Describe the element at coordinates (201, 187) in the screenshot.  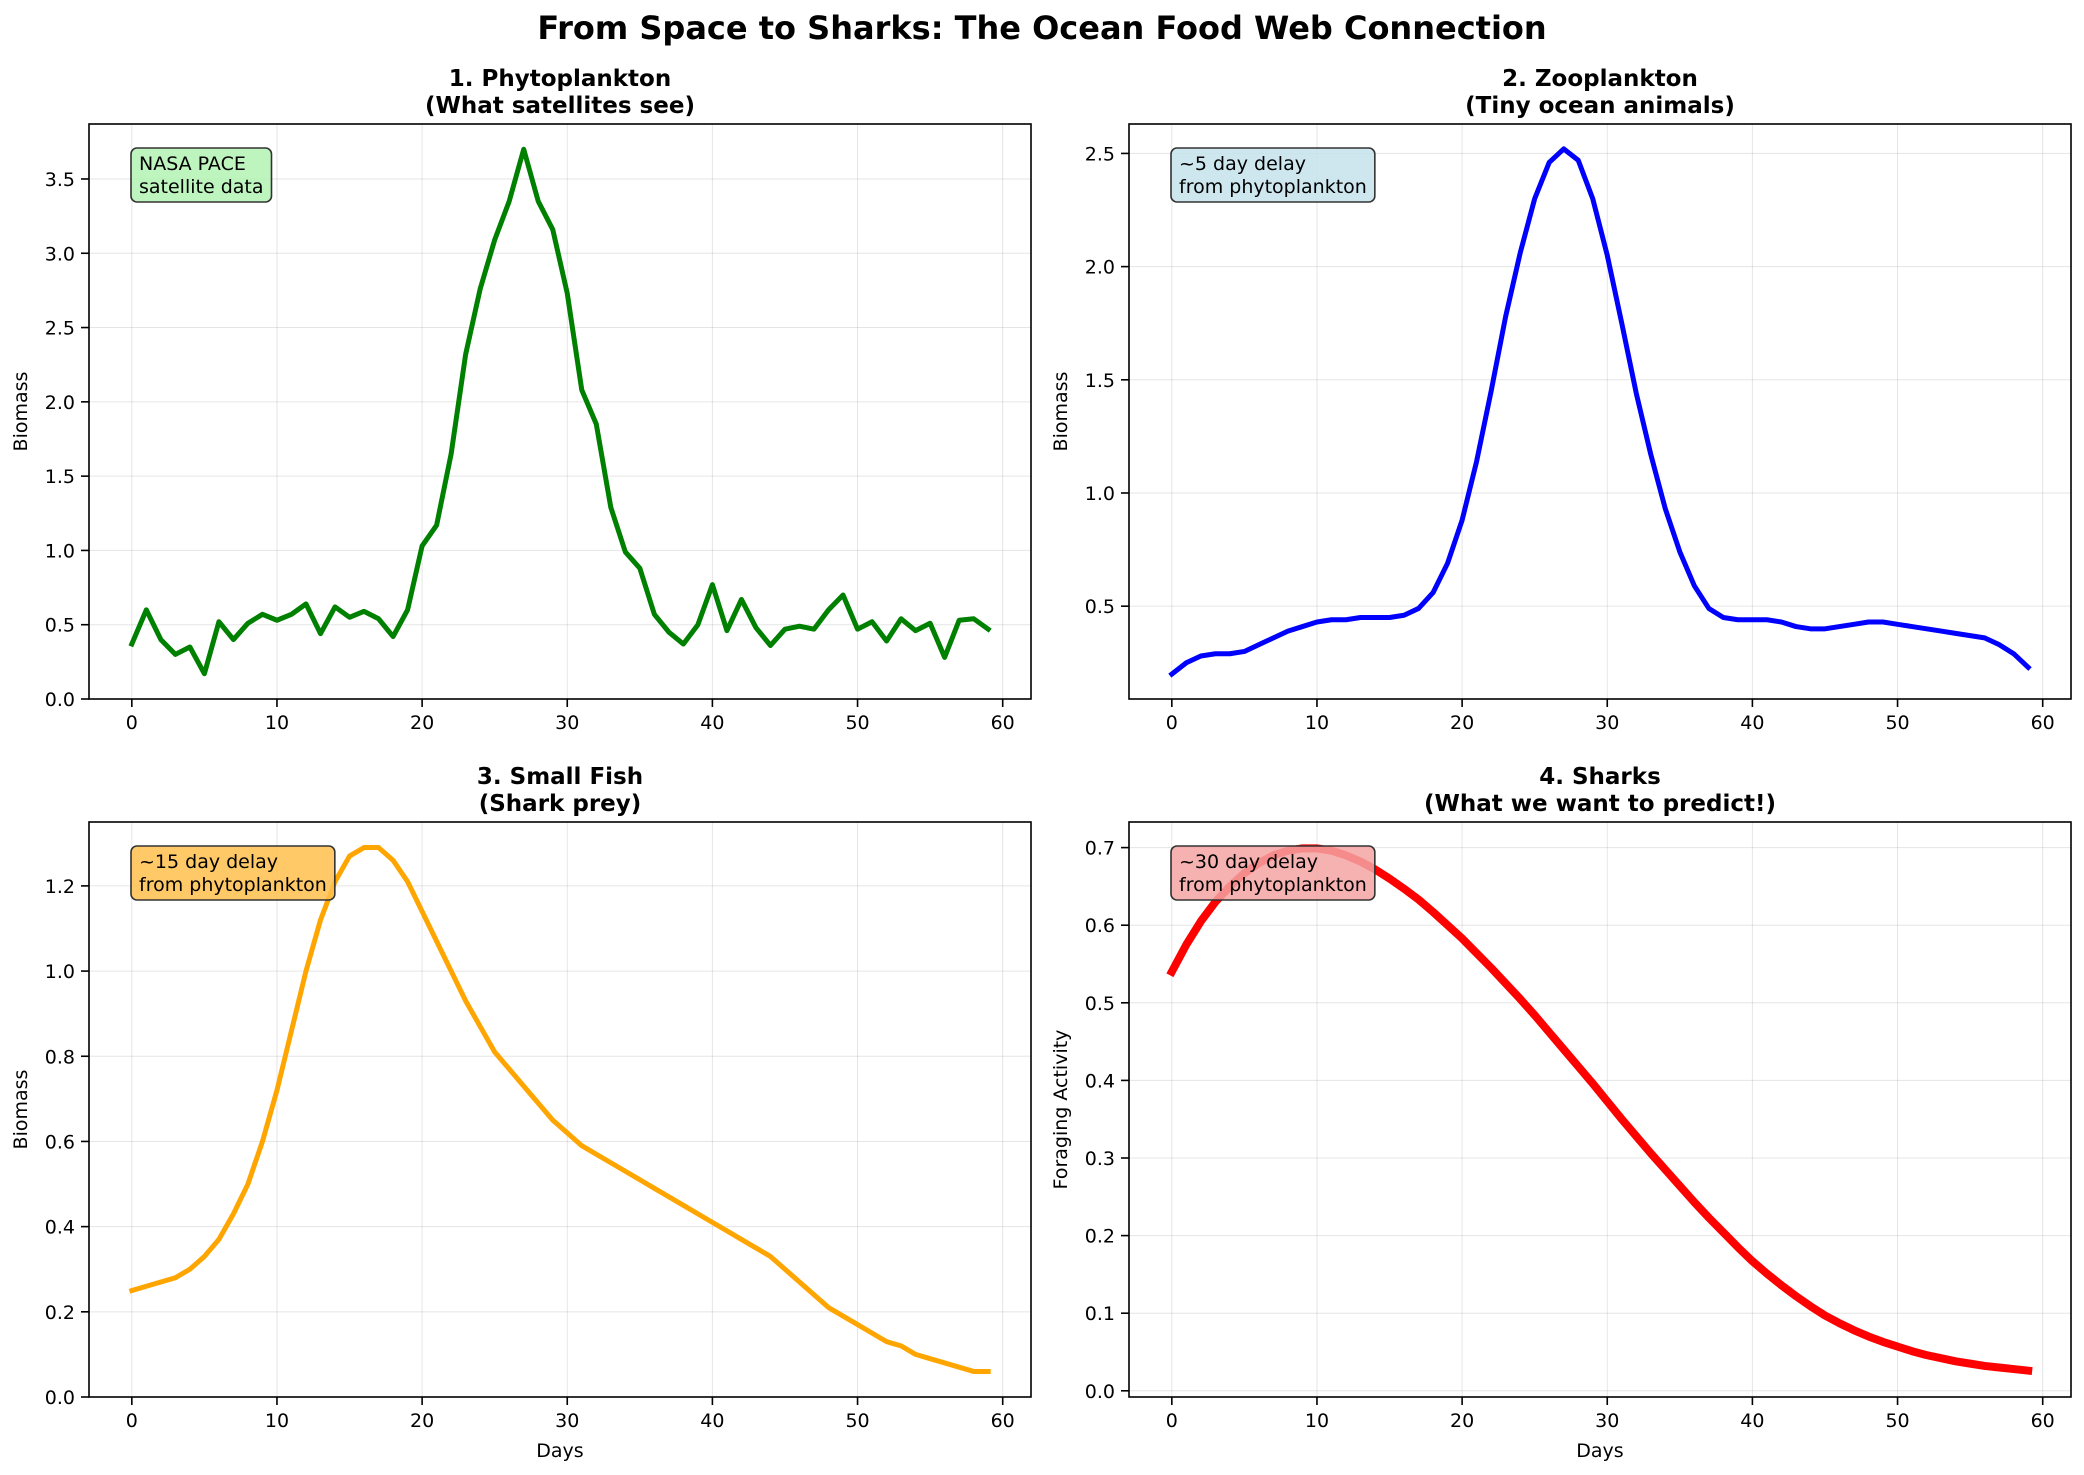
I see `annotation-text: satellite data` at that location.